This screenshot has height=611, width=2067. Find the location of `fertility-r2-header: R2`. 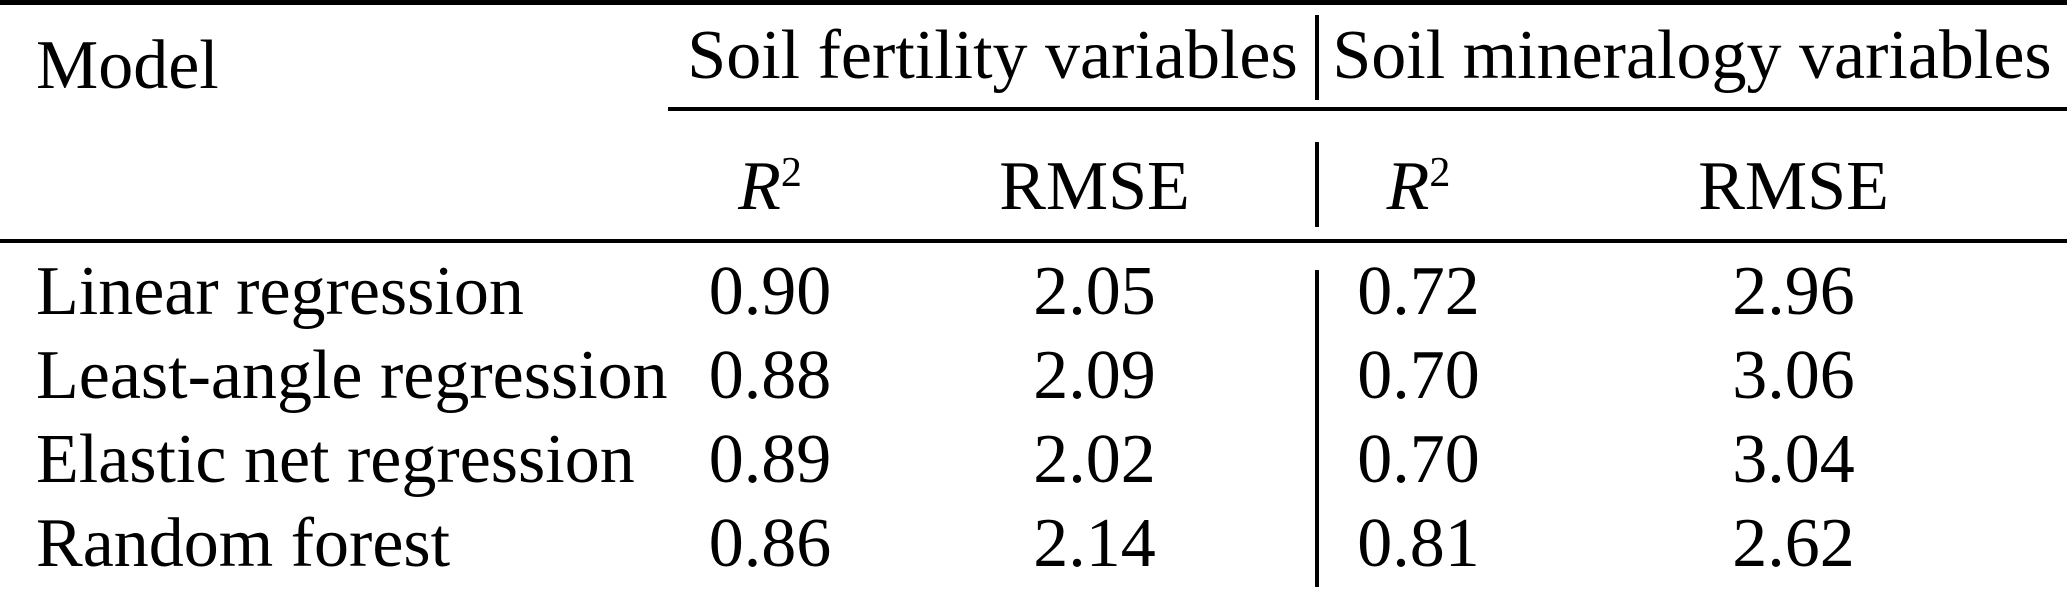

fertility-r2-header: R2 is located at coordinates (770, 175).